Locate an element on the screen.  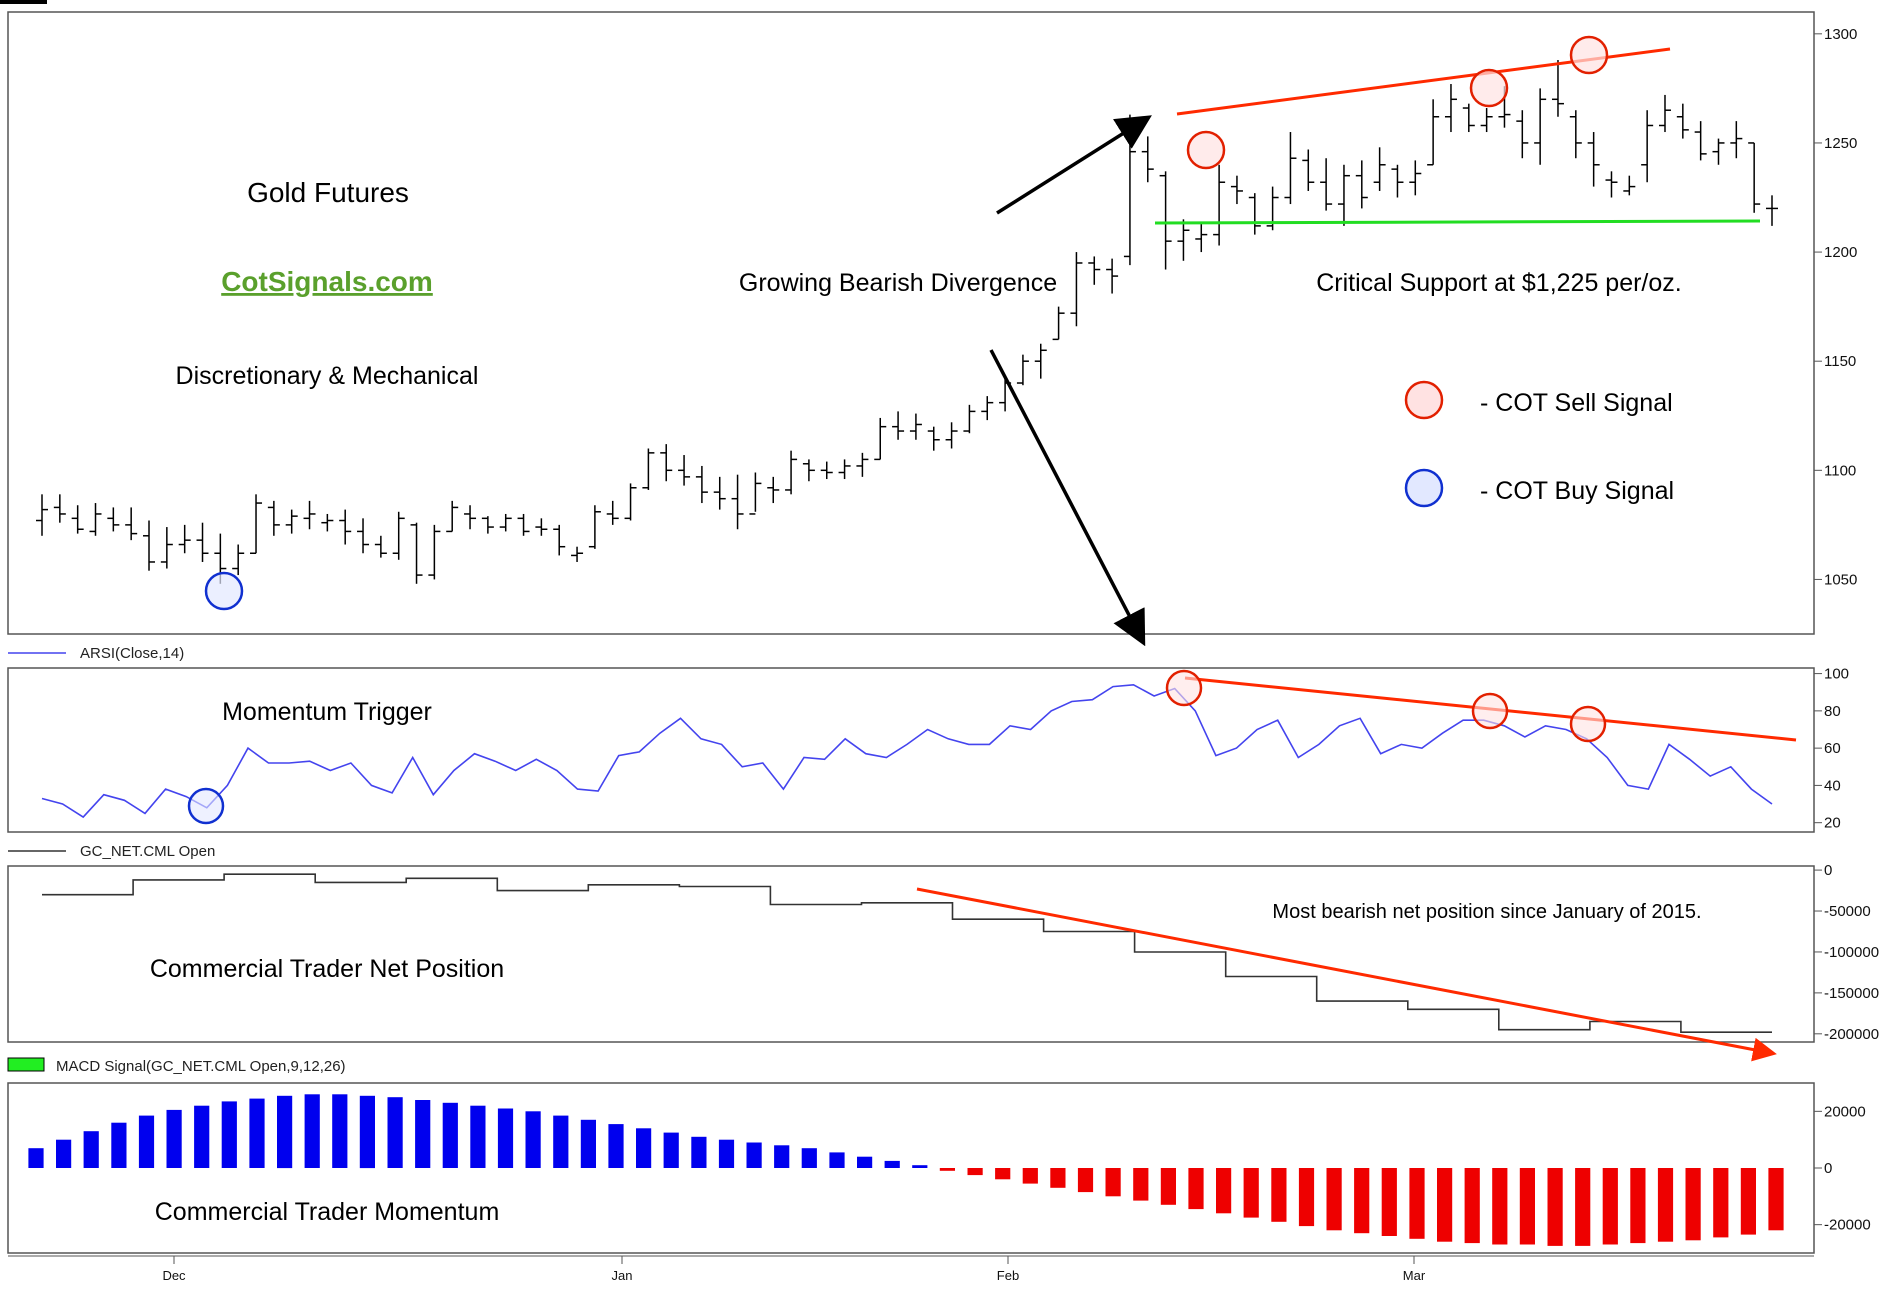
macd-y-tick-label: 20000 is located at coordinates (1845, 1111).